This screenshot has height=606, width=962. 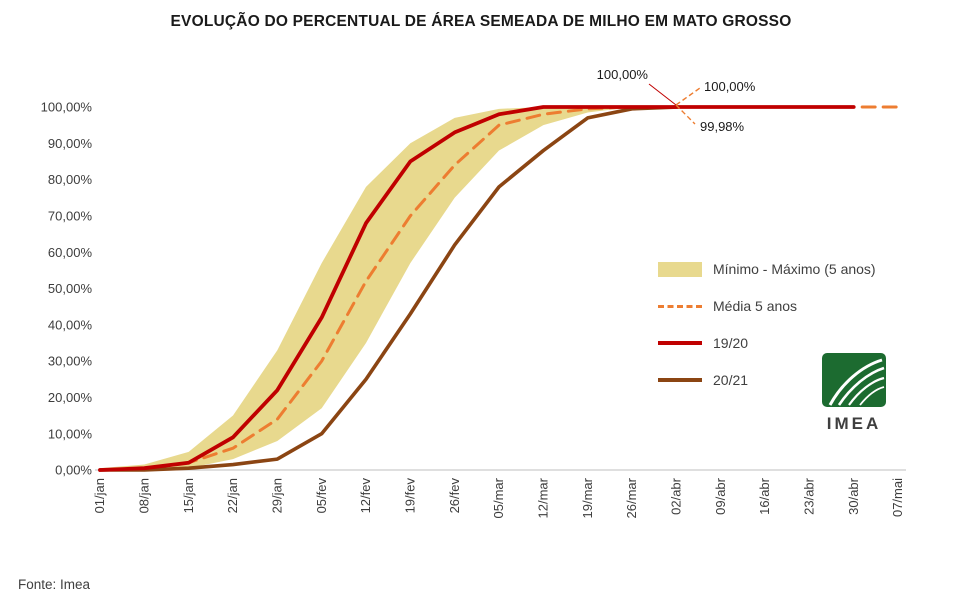 I want to click on svg-text: 100,00%, so click(x=67, y=107).